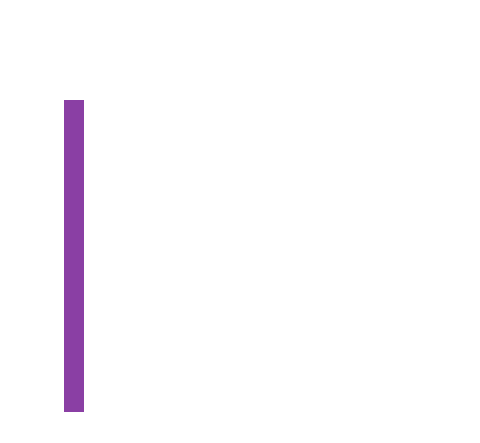 Image resolution: width=480 pixels, height=443 pixels. What do you see at coordinates (74, 256) in the screenshot?
I see `accent-bar` at bounding box center [74, 256].